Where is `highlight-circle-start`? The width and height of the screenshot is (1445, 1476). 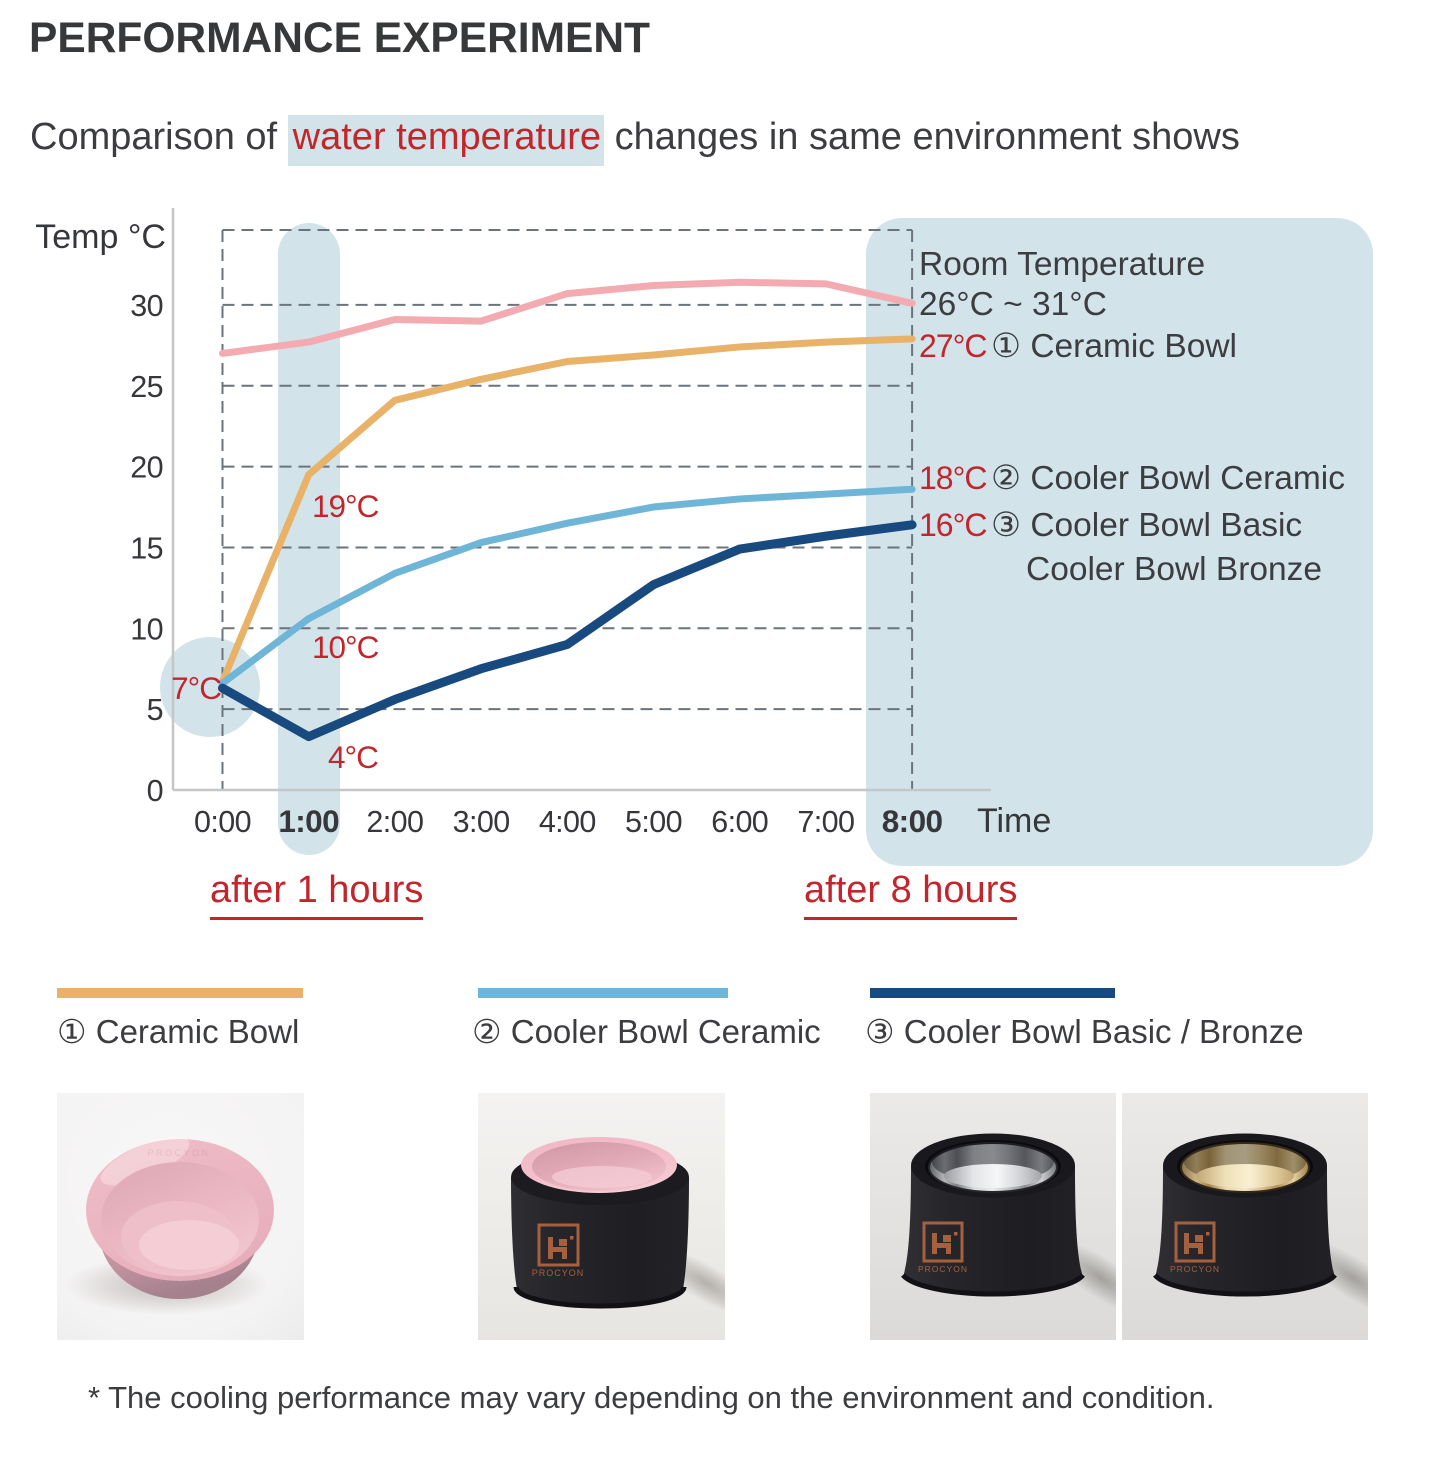 highlight-circle-start is located at coordinates (210, 687).